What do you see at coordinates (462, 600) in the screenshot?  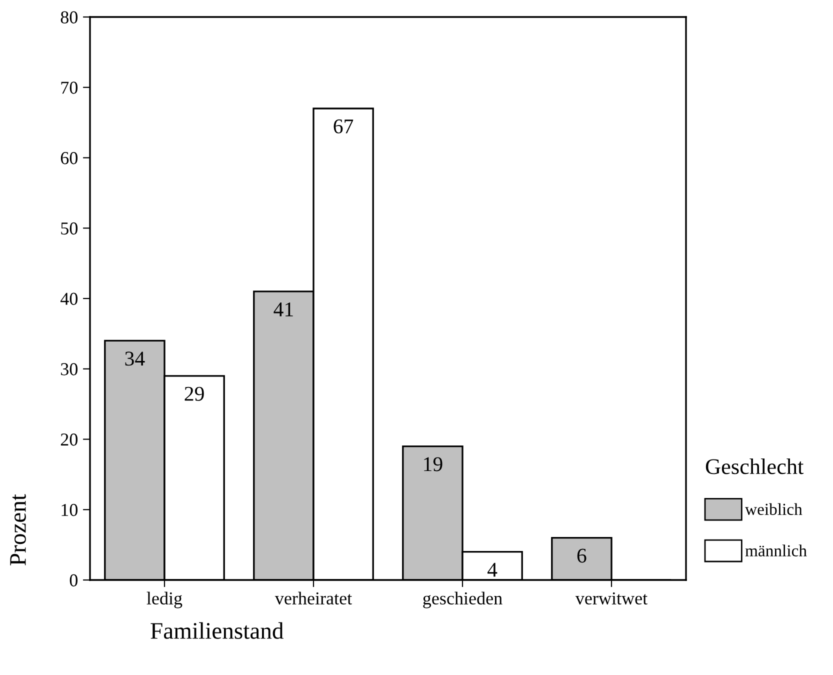 I see `x-tick-label: geschieden` at bounding box center [462, 600].